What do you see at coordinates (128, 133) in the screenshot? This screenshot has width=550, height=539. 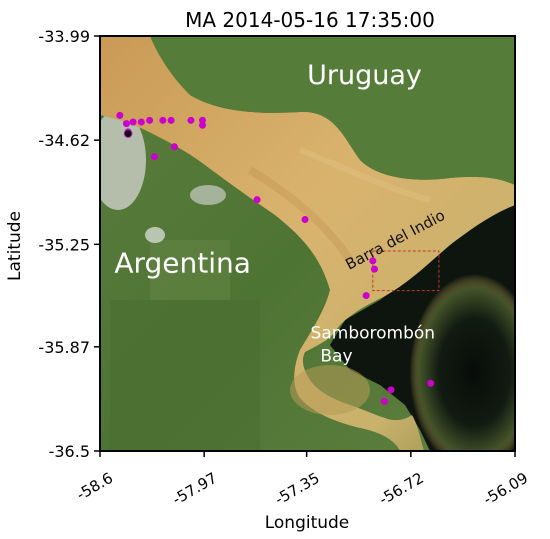 I see `station-marker-highlight` at bounding box center [128, 133].